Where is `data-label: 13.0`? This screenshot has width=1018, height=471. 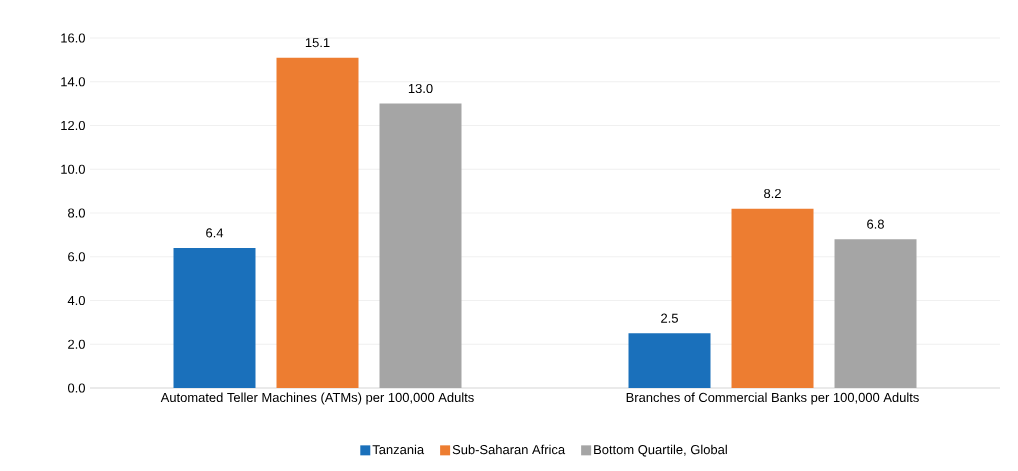
data-label: 13.0 is located at coordinates (420, 88).